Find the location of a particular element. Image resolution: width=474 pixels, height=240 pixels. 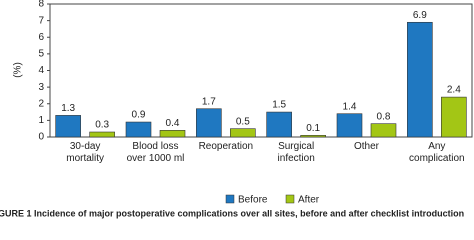

data-label: 0.1 is located at coordinates (313, 128).